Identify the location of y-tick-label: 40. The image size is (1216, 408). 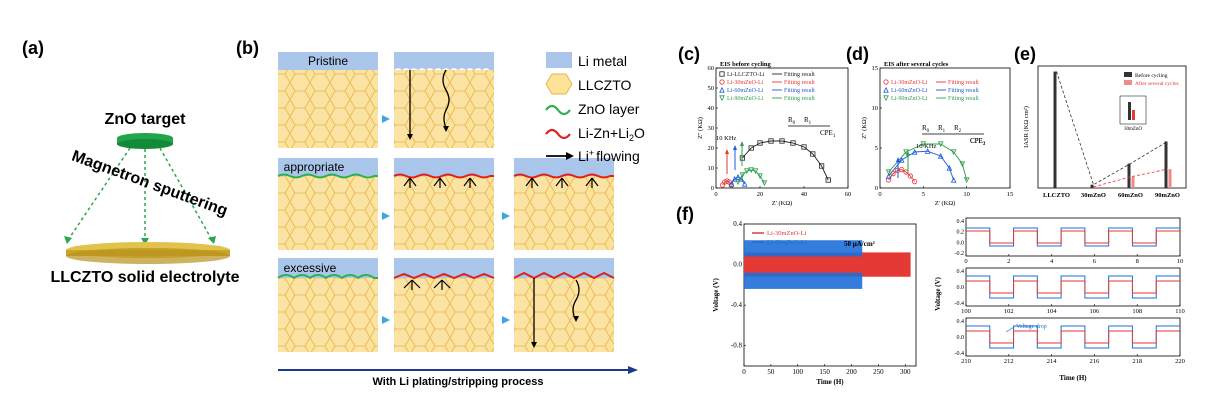
(711, 108).